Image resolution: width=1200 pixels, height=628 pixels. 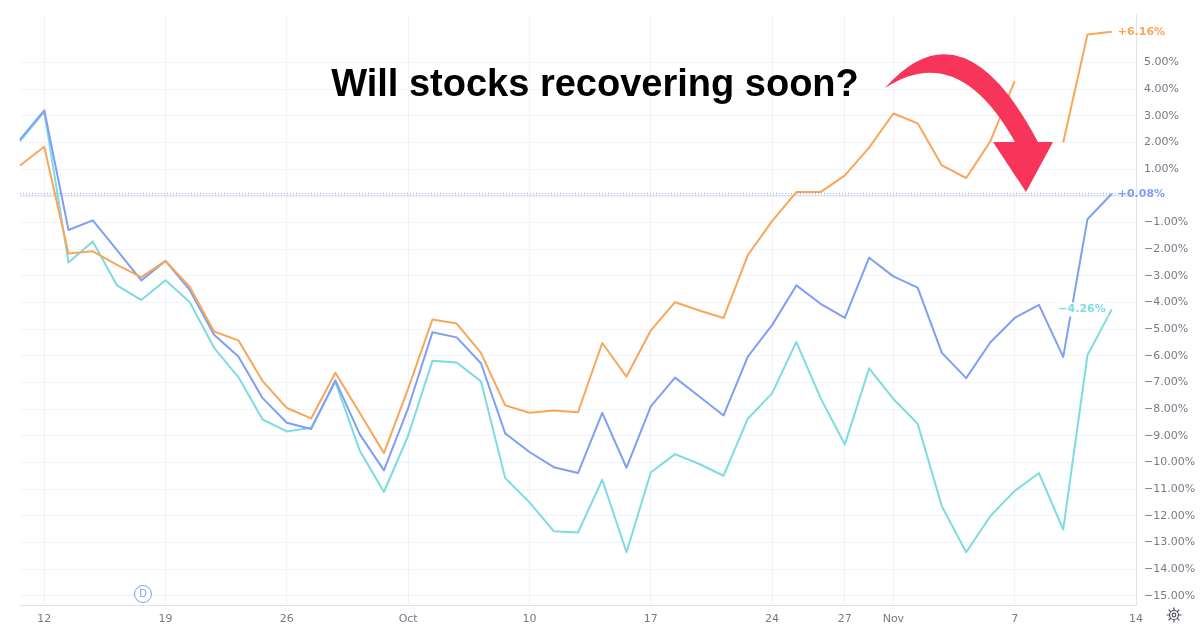 I want to click on x-tick-label: 24, so click(x=772, y=619).